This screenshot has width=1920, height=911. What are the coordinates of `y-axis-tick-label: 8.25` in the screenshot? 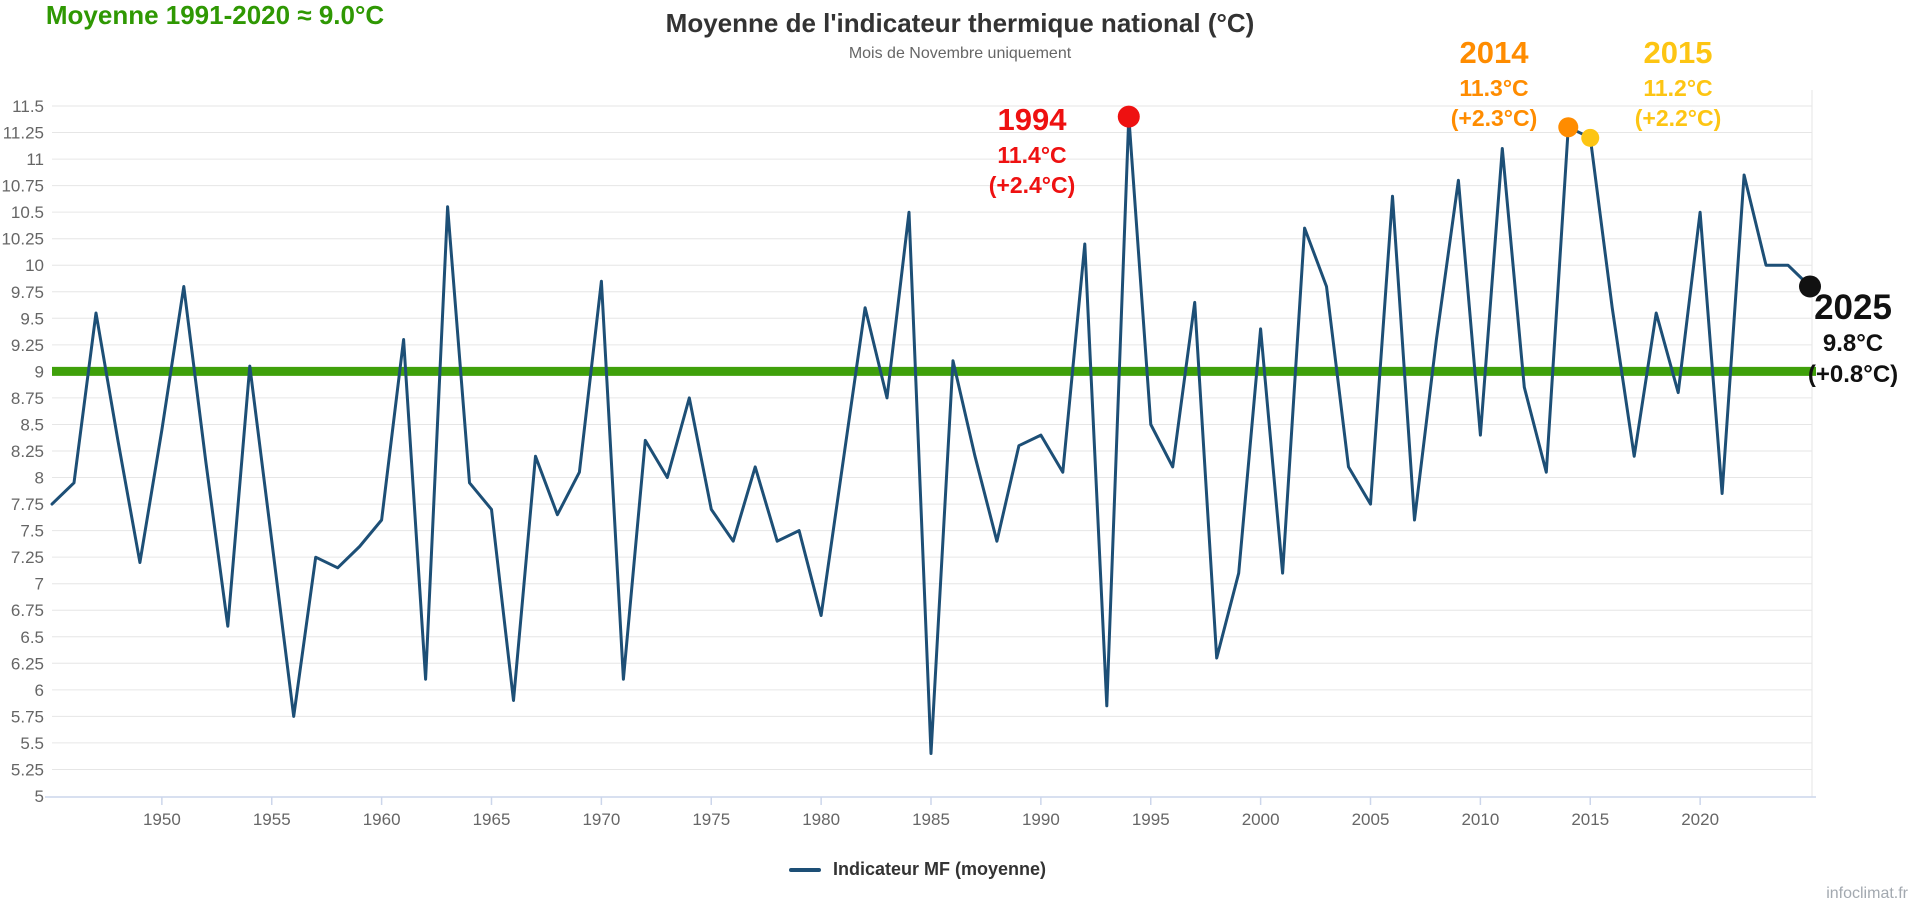 It's located at (27, 451).